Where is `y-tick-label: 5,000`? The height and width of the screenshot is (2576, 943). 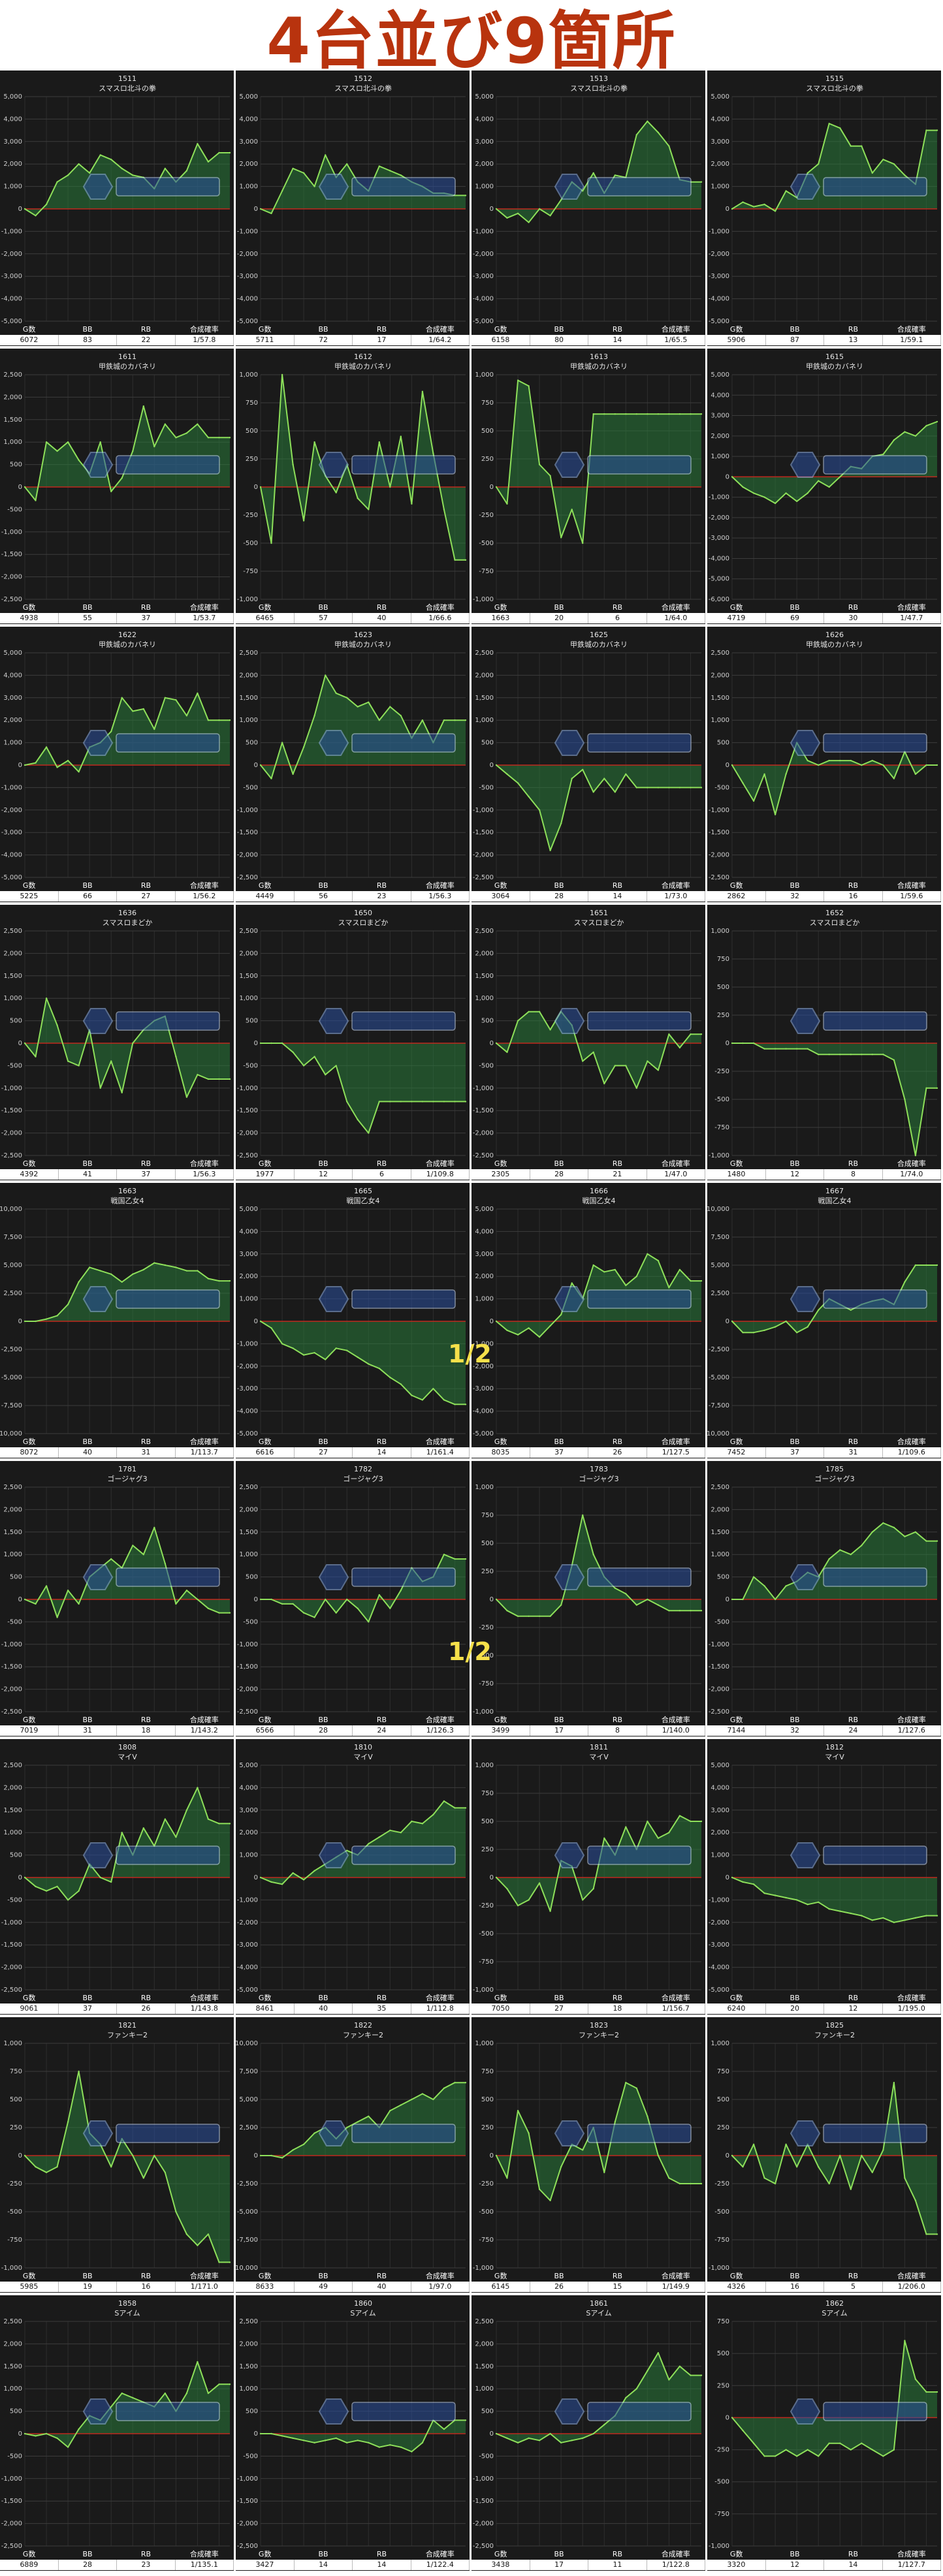 y-tick-label: 5,000 is located at coordinates (720, 97).